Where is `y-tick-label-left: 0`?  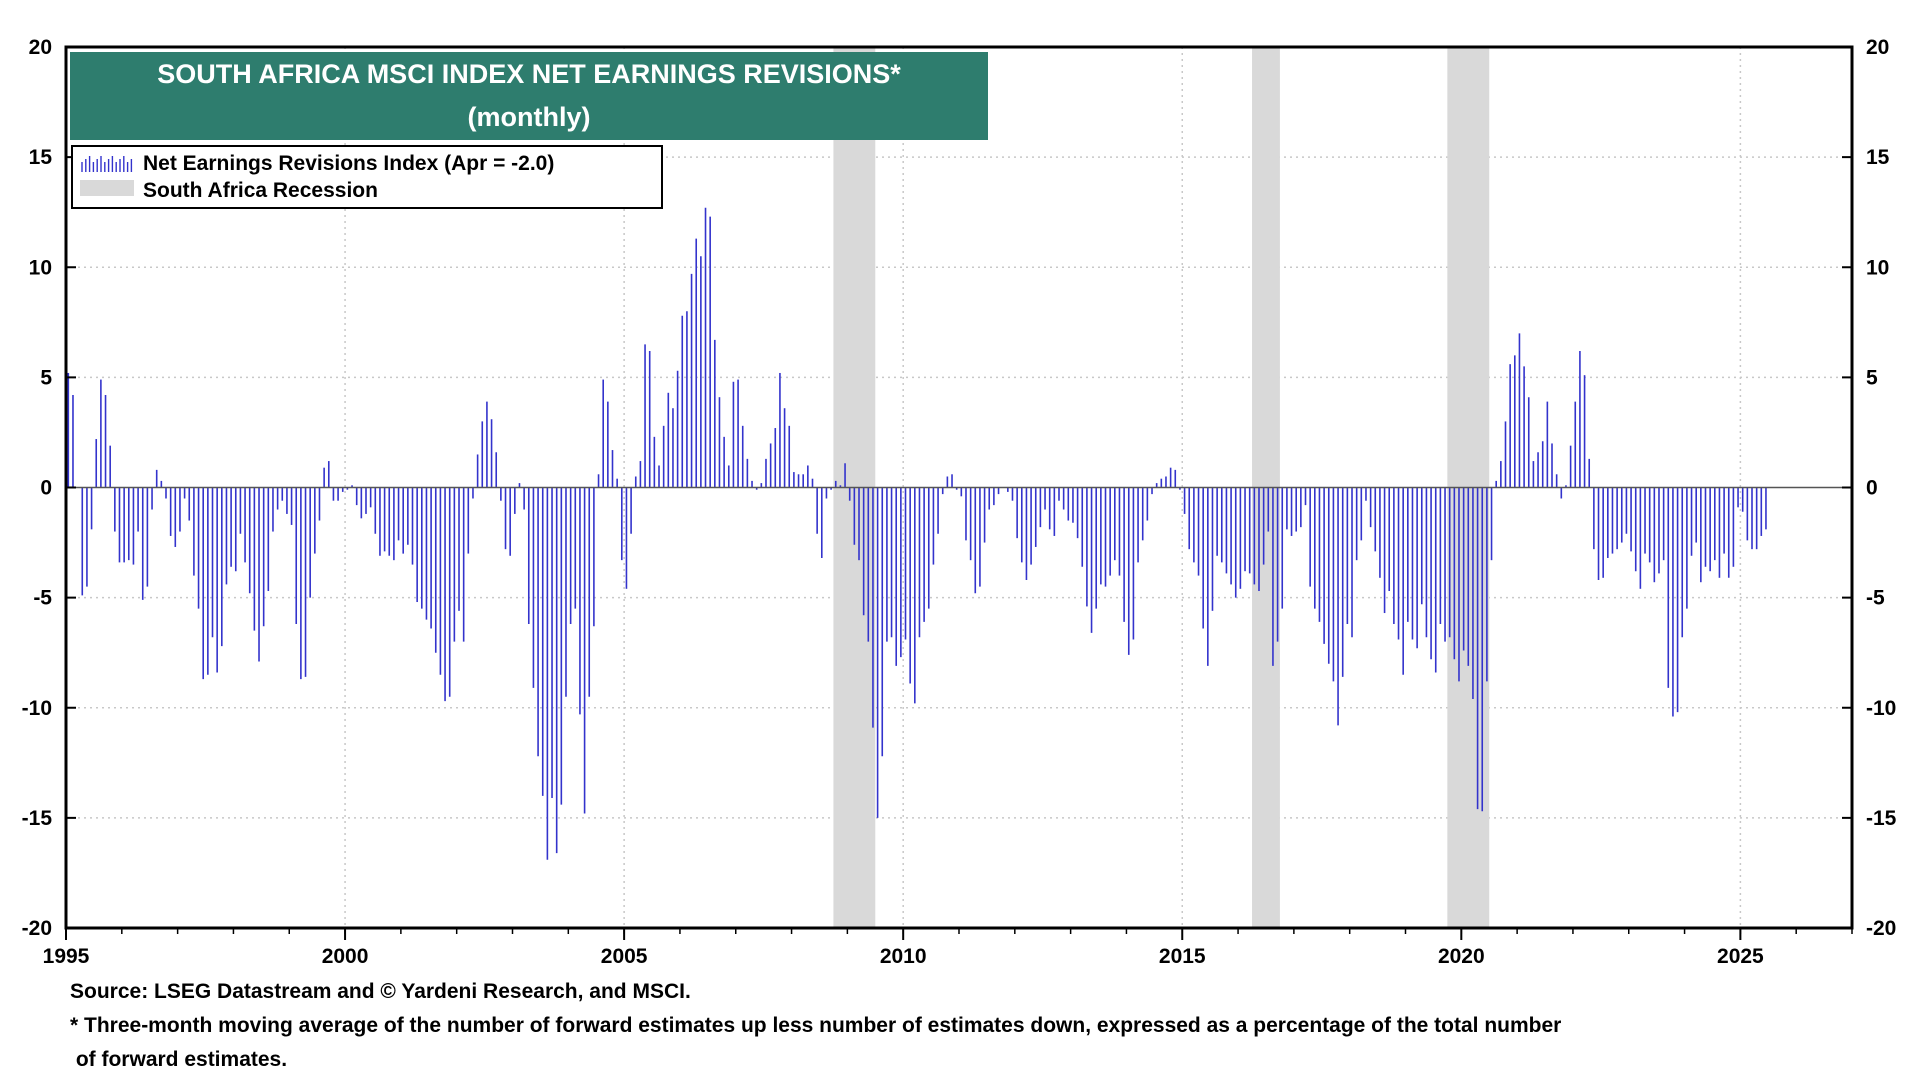 y-tick-label-left: 0 is located at coordinates (46, 488).